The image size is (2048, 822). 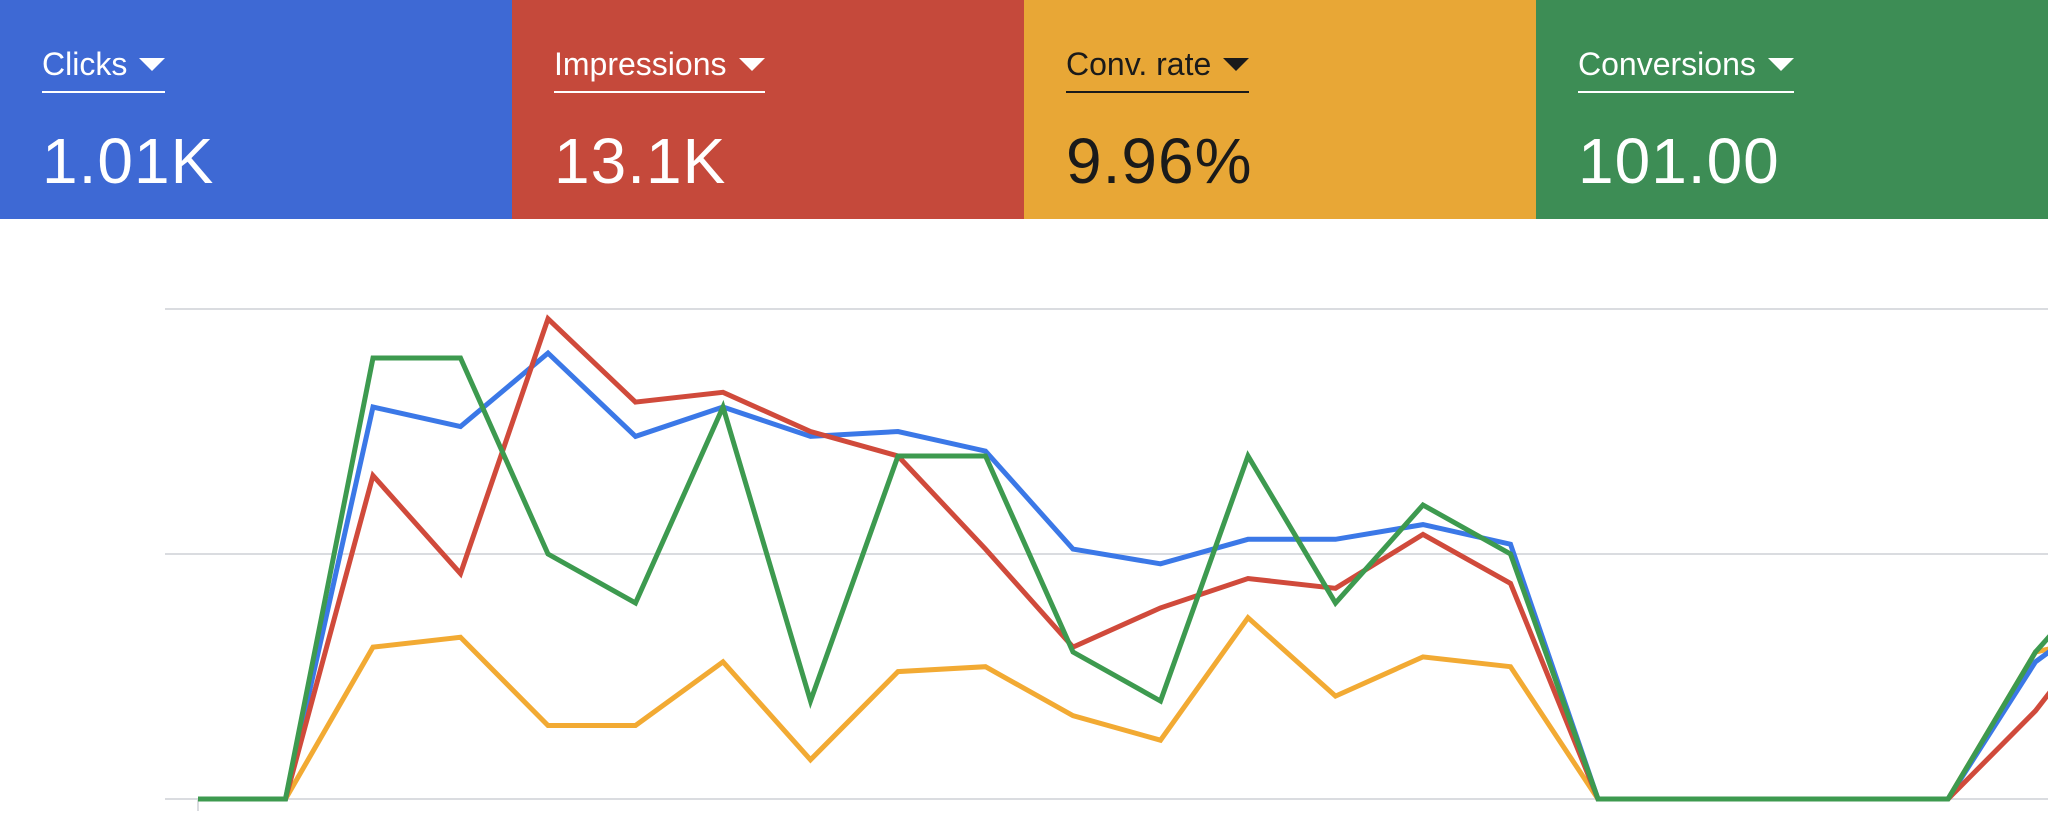 I want to click on metric-selector-clicks: Clicks, so click(x=104, y=69).